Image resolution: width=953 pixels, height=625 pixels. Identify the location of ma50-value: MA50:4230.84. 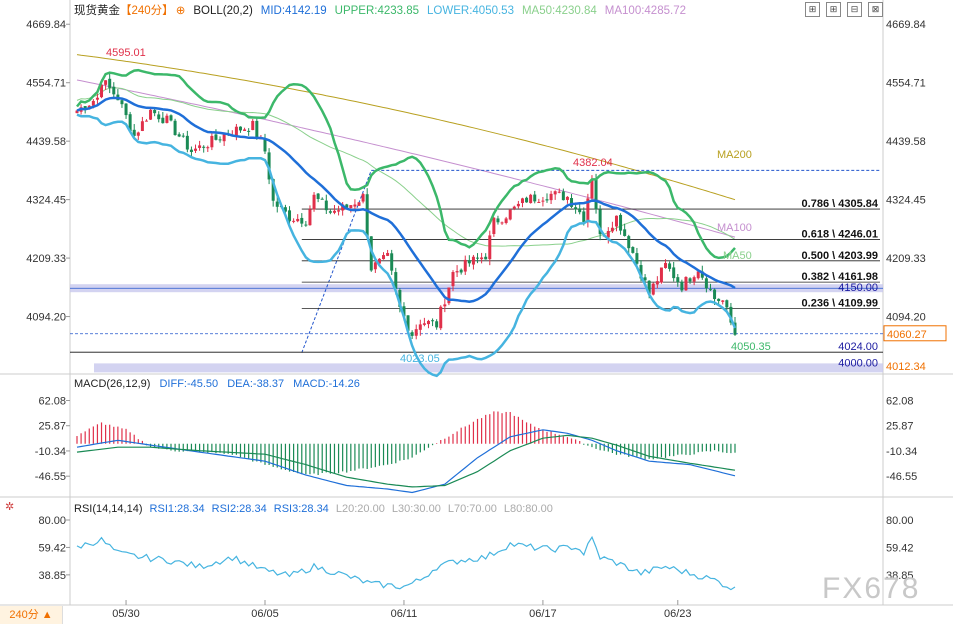
(559, 11).